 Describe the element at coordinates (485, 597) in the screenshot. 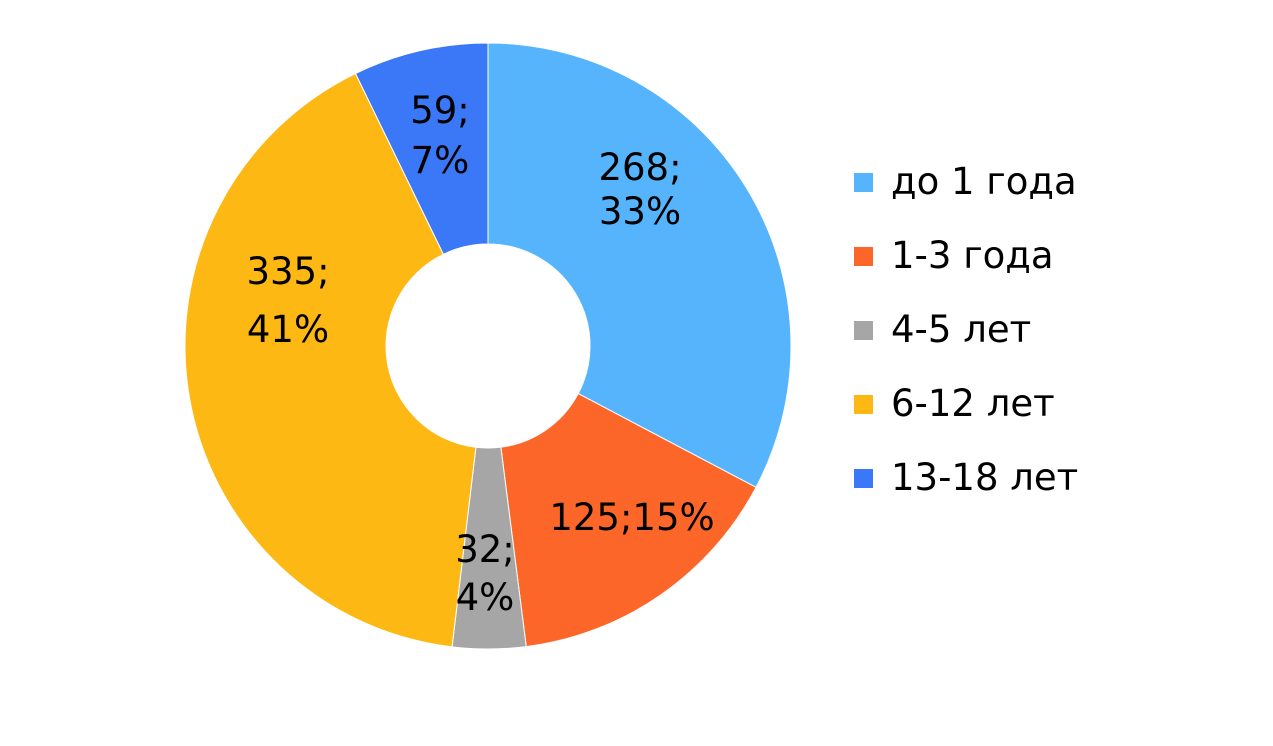

I see `data-label-3-line-2: 4%` at that location.